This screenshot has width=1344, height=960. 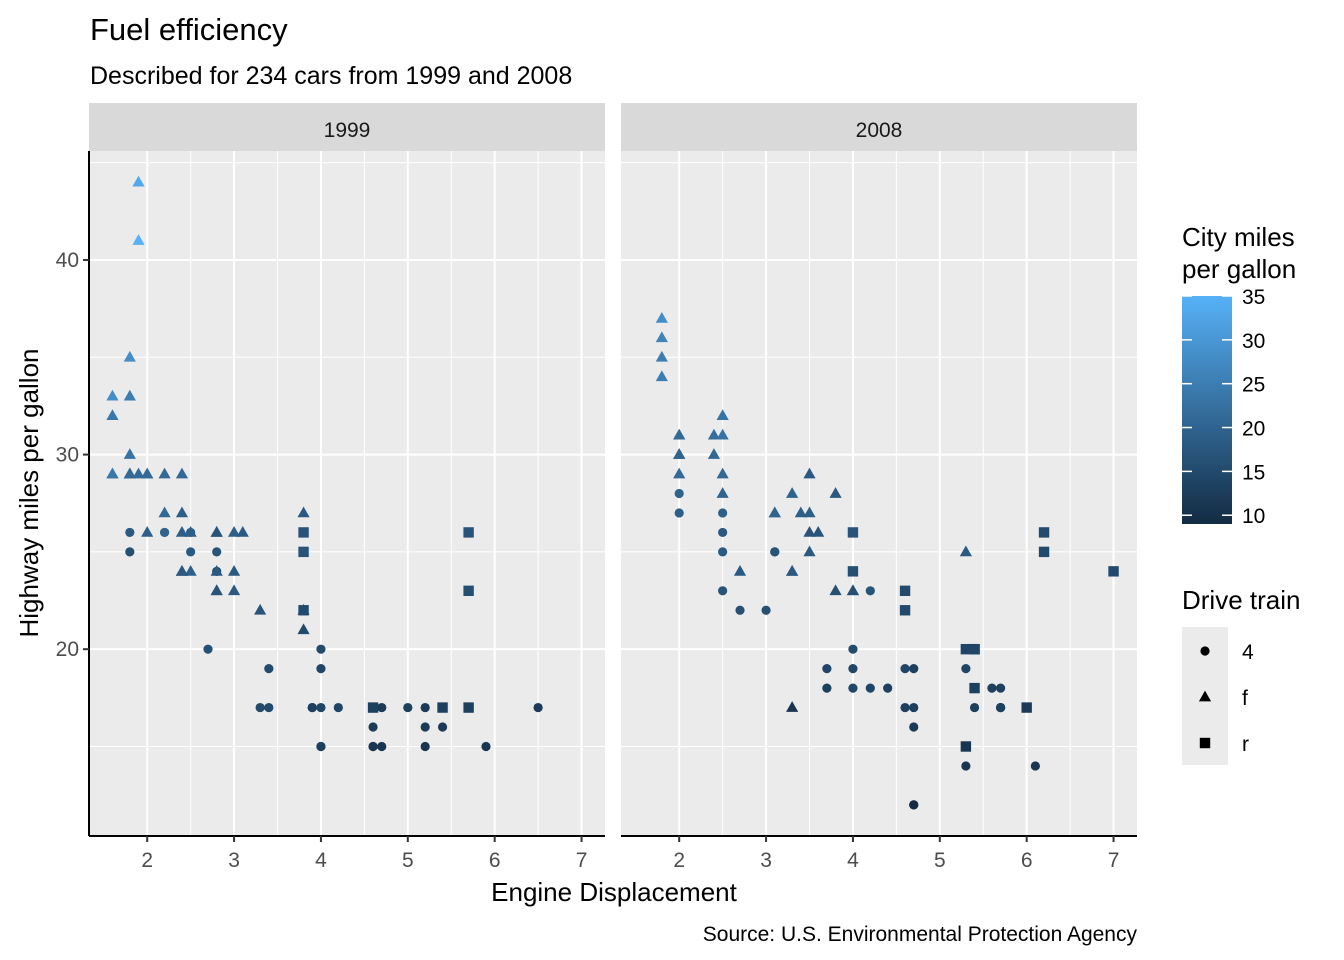 I want to click on facet-strip-label: 1999, so click(x=347, y=130).